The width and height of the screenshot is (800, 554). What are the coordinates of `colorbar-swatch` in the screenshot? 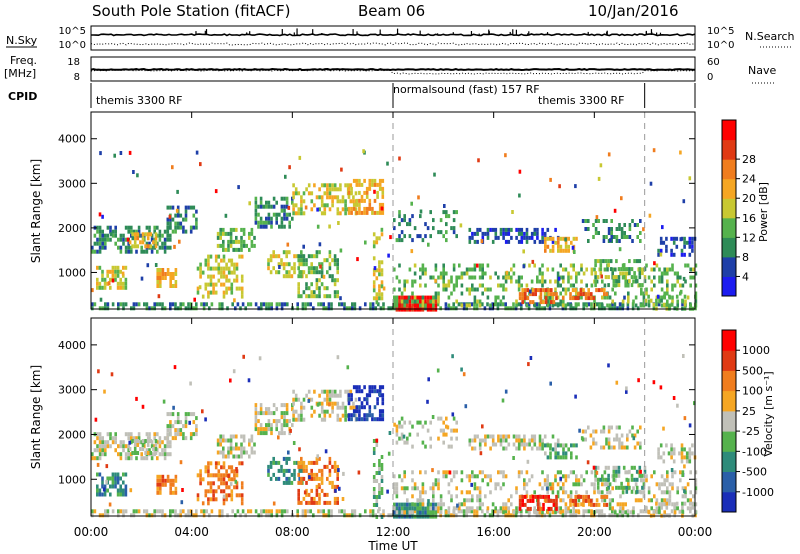 It's located at (729, 286).